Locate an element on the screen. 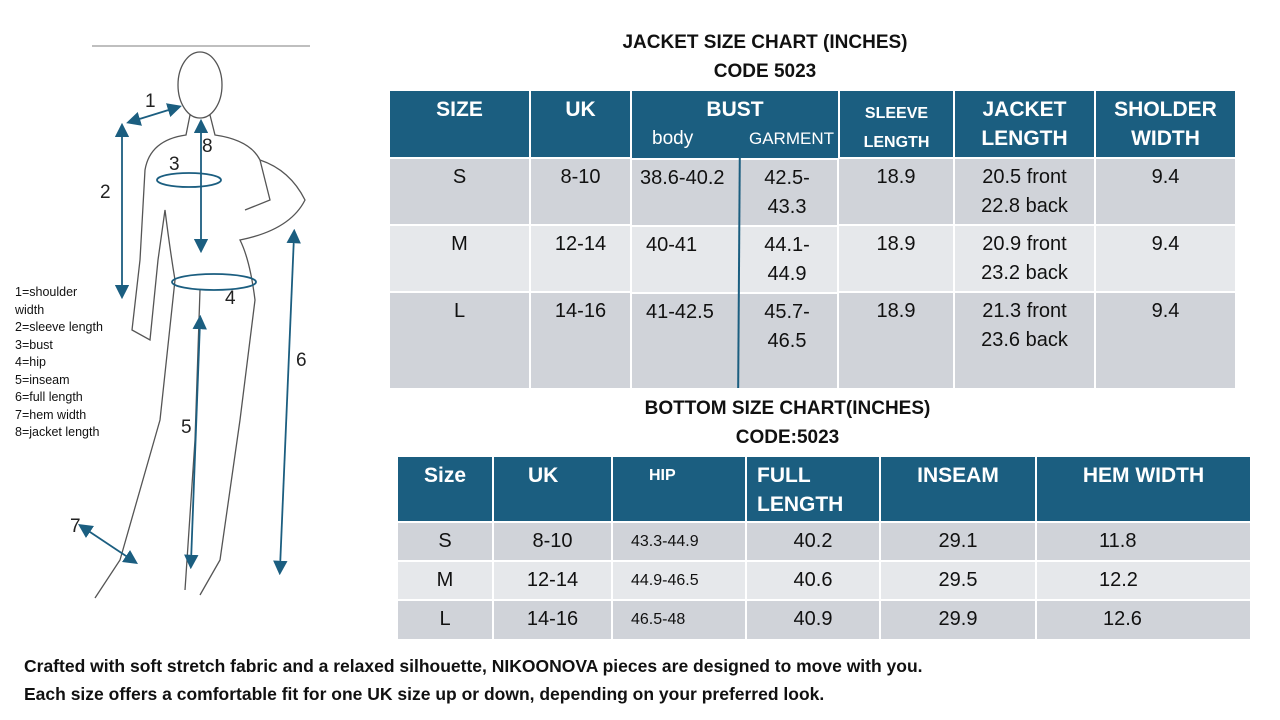 This screenshot has width=1280, height=720. header-shoulder: SHOLDER WIDTH is located at coordinates (1166, 124).